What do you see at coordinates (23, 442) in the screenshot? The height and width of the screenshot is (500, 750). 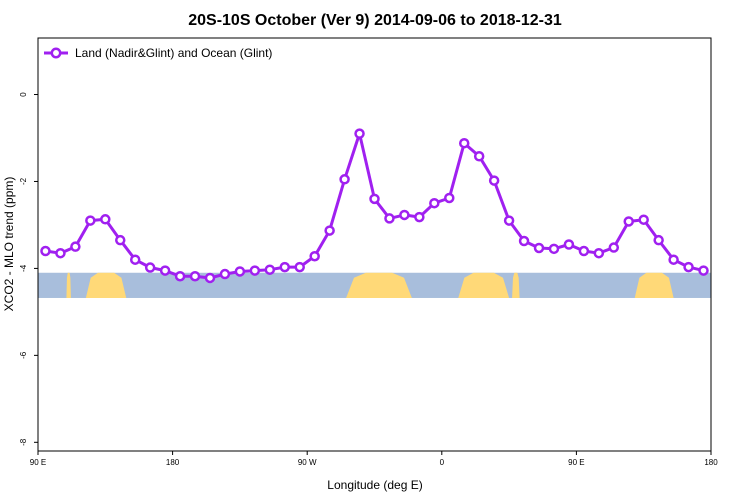 I see `y-tick-label: -8` at bounding box center [23, 442].